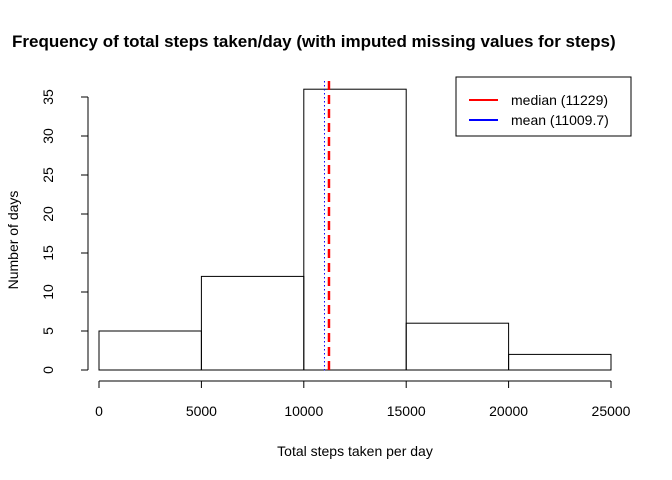 The image size is (672, 480). I want to click on x-tick-label: 20000, so click(508, 411).